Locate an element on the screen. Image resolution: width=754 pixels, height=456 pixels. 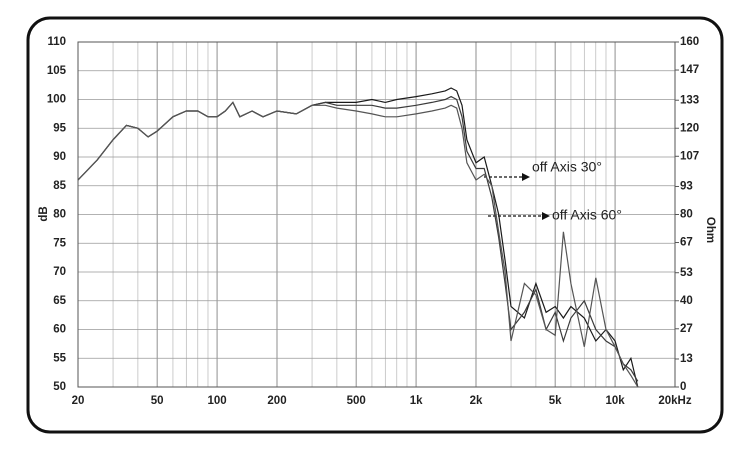
y2-axis-label: Ohm is located at coordinates (710, 230).